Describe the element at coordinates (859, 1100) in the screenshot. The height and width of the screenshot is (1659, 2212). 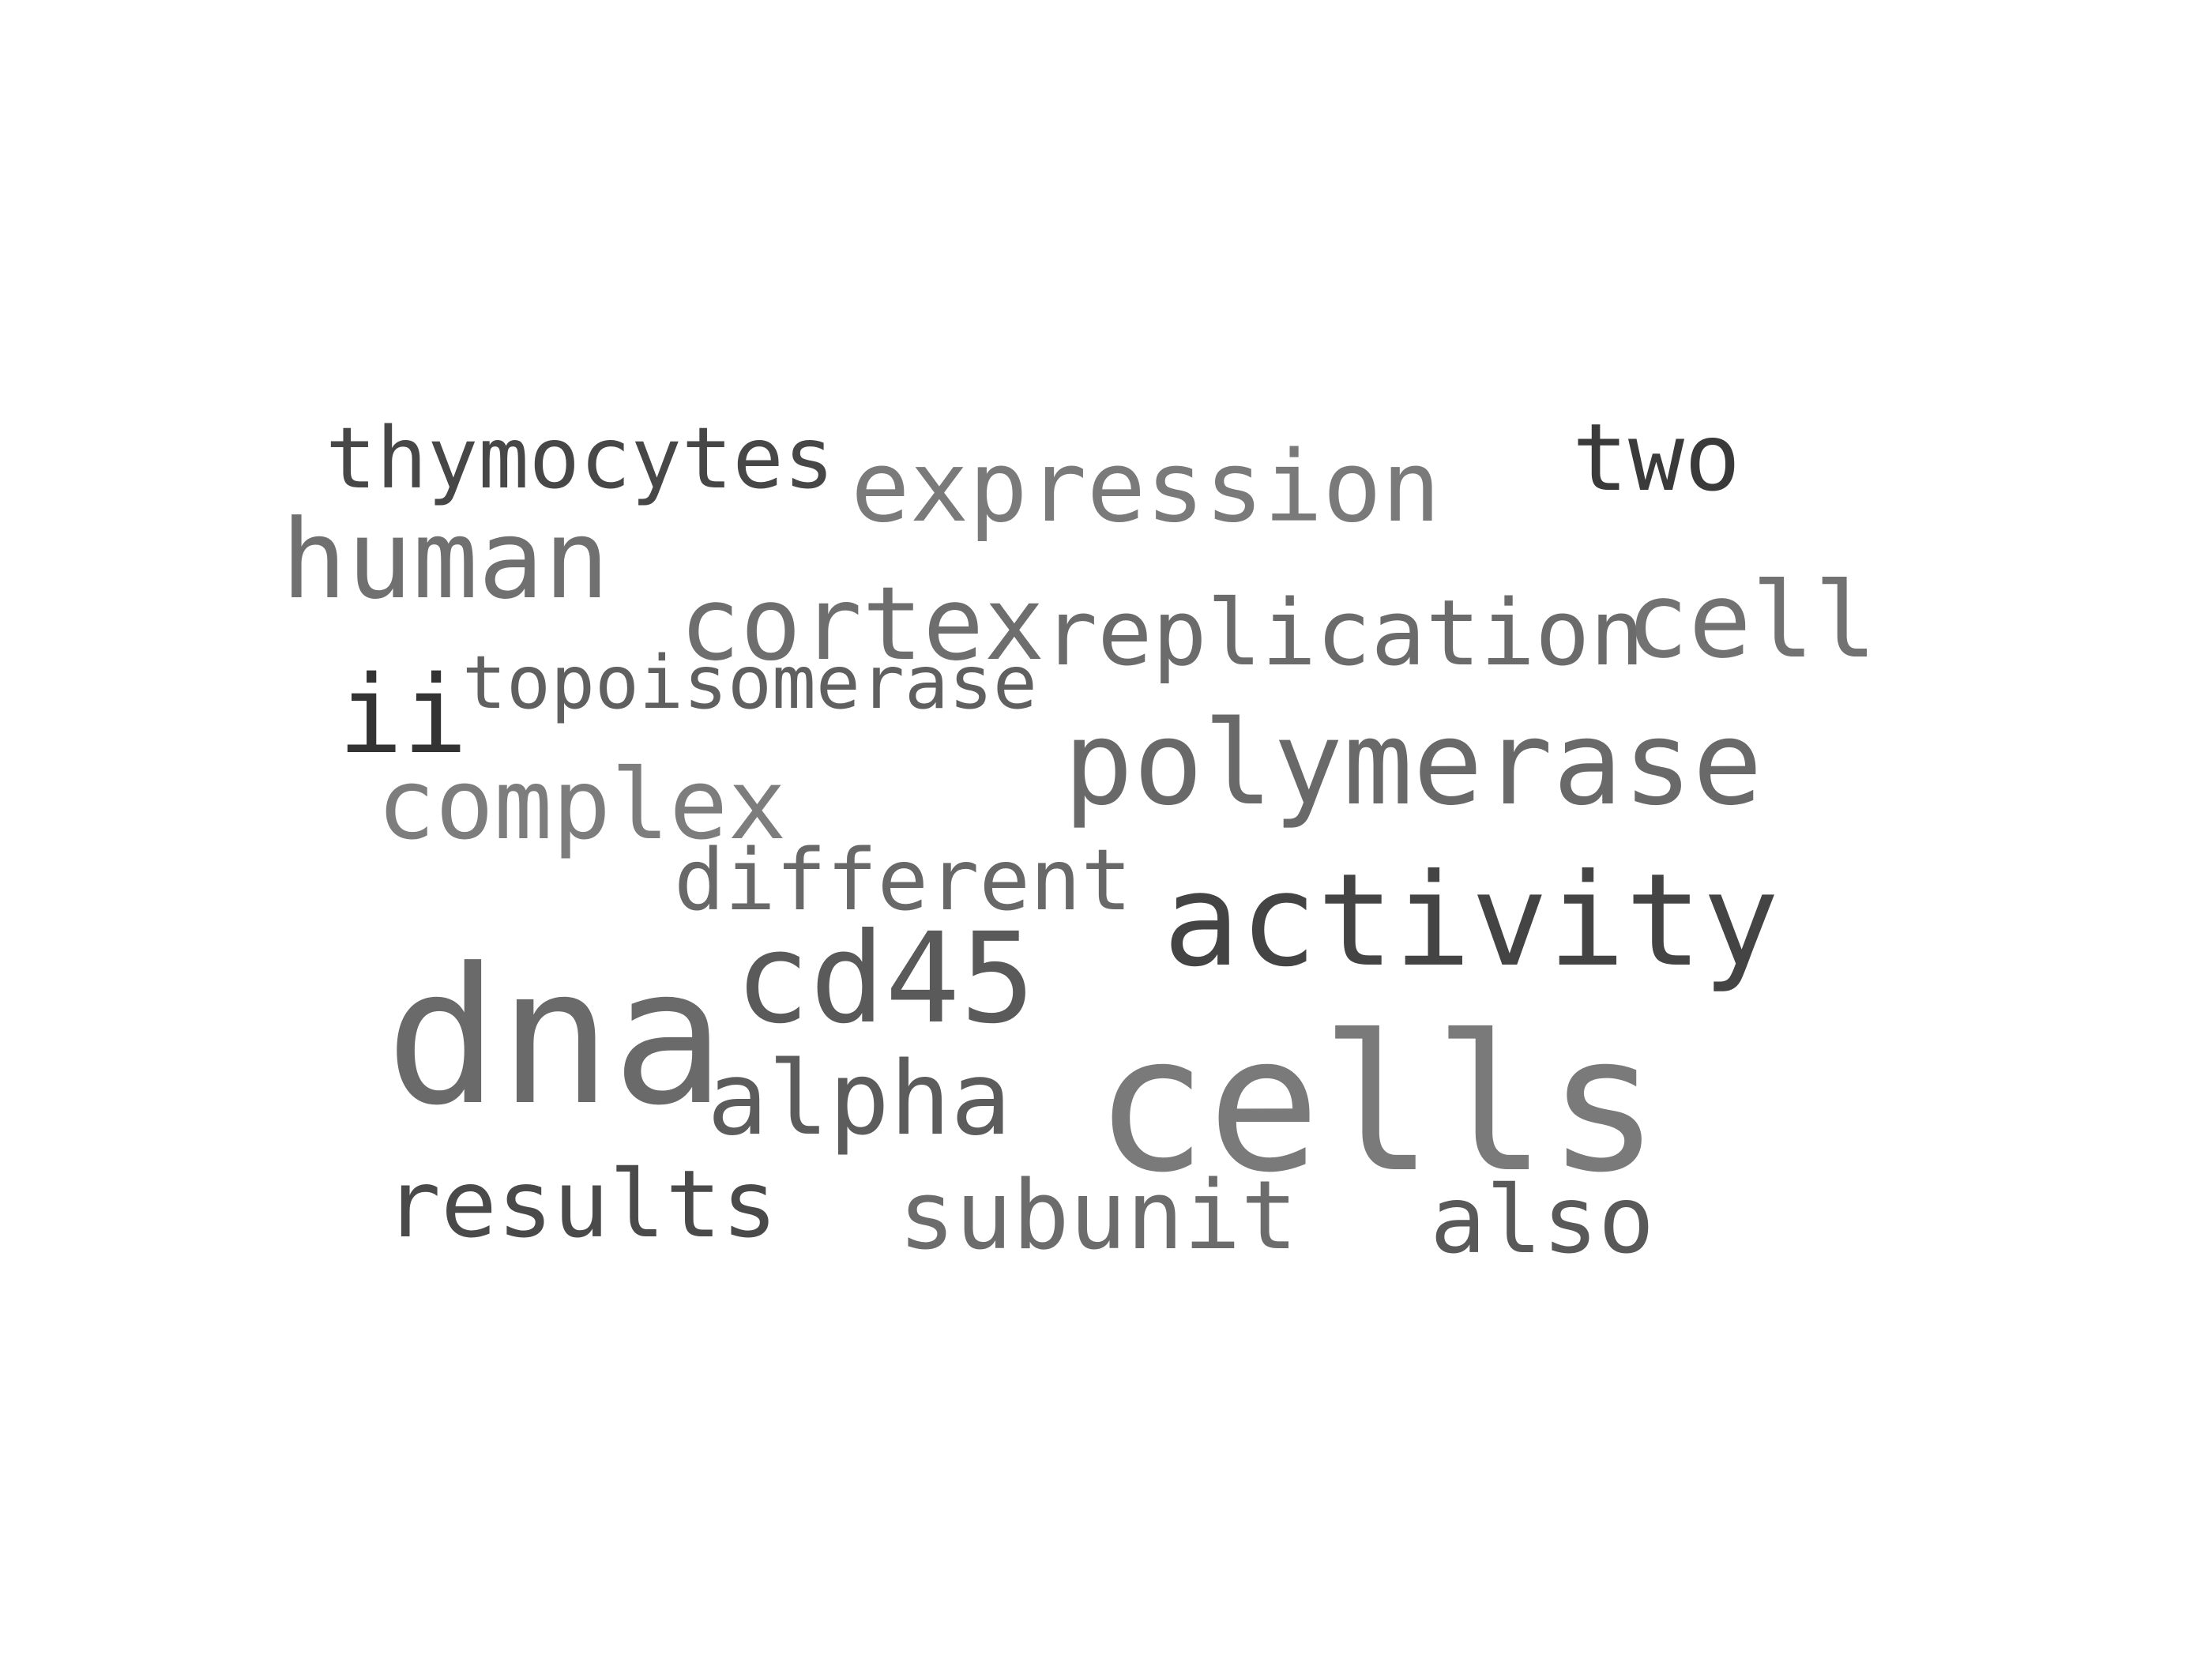
I see `word-alpha: alpha` at that location.